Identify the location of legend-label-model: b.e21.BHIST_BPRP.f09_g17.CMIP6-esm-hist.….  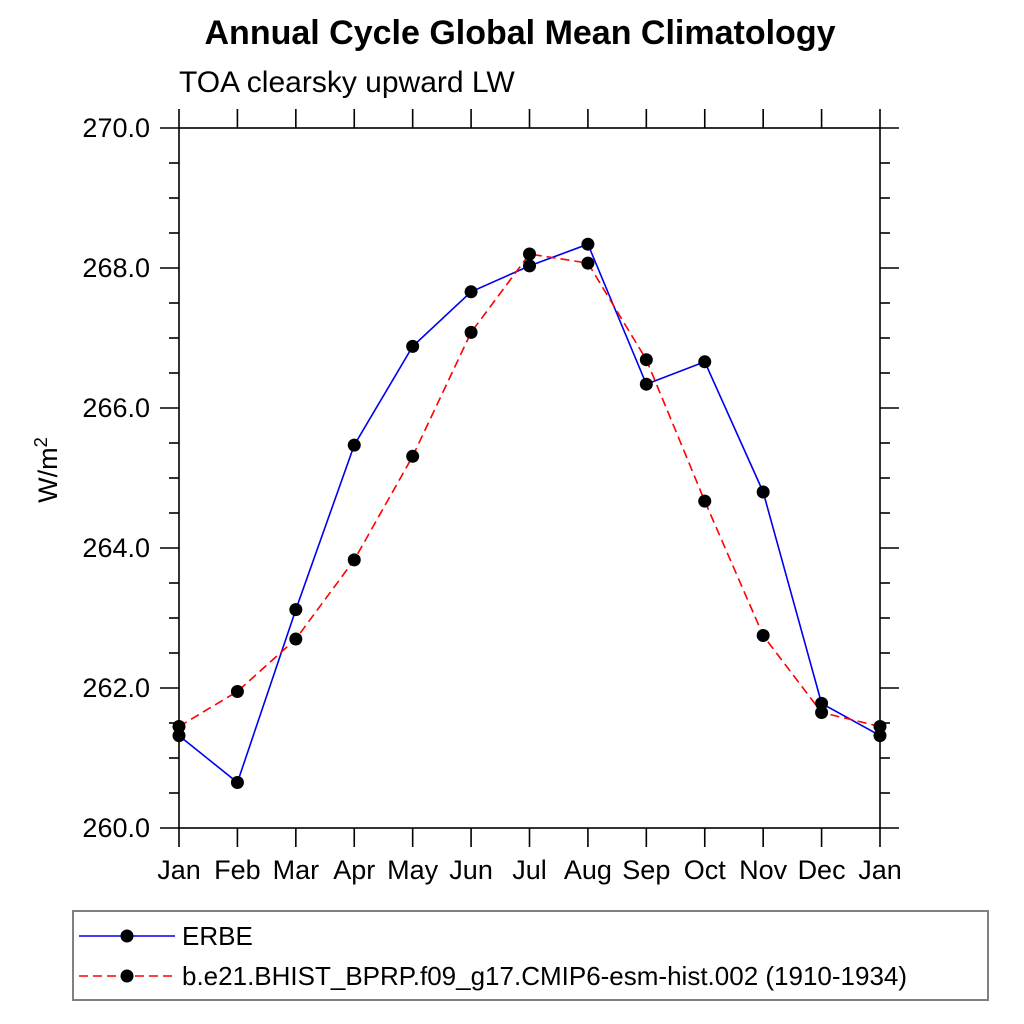
(545, 975).